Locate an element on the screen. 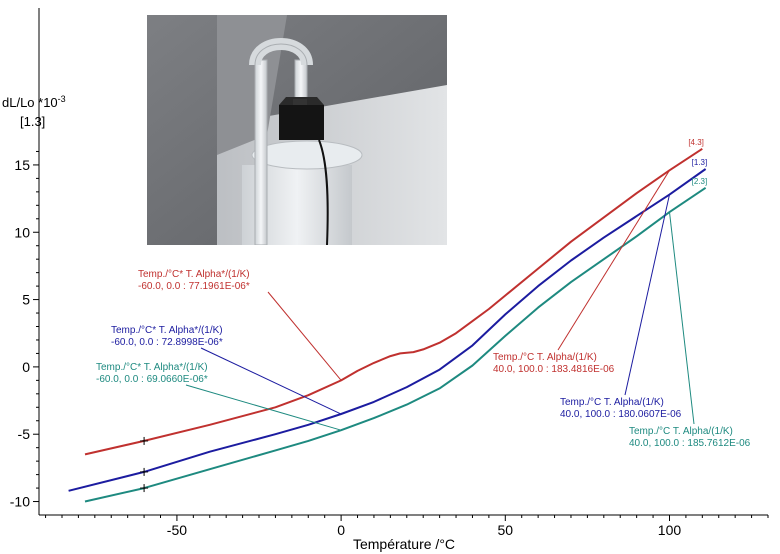 This screenshot has height=554, width=780. annotation-left-value: -60.0, 0.0 : 69.0660E-06* is located at coordinates (152, 379).